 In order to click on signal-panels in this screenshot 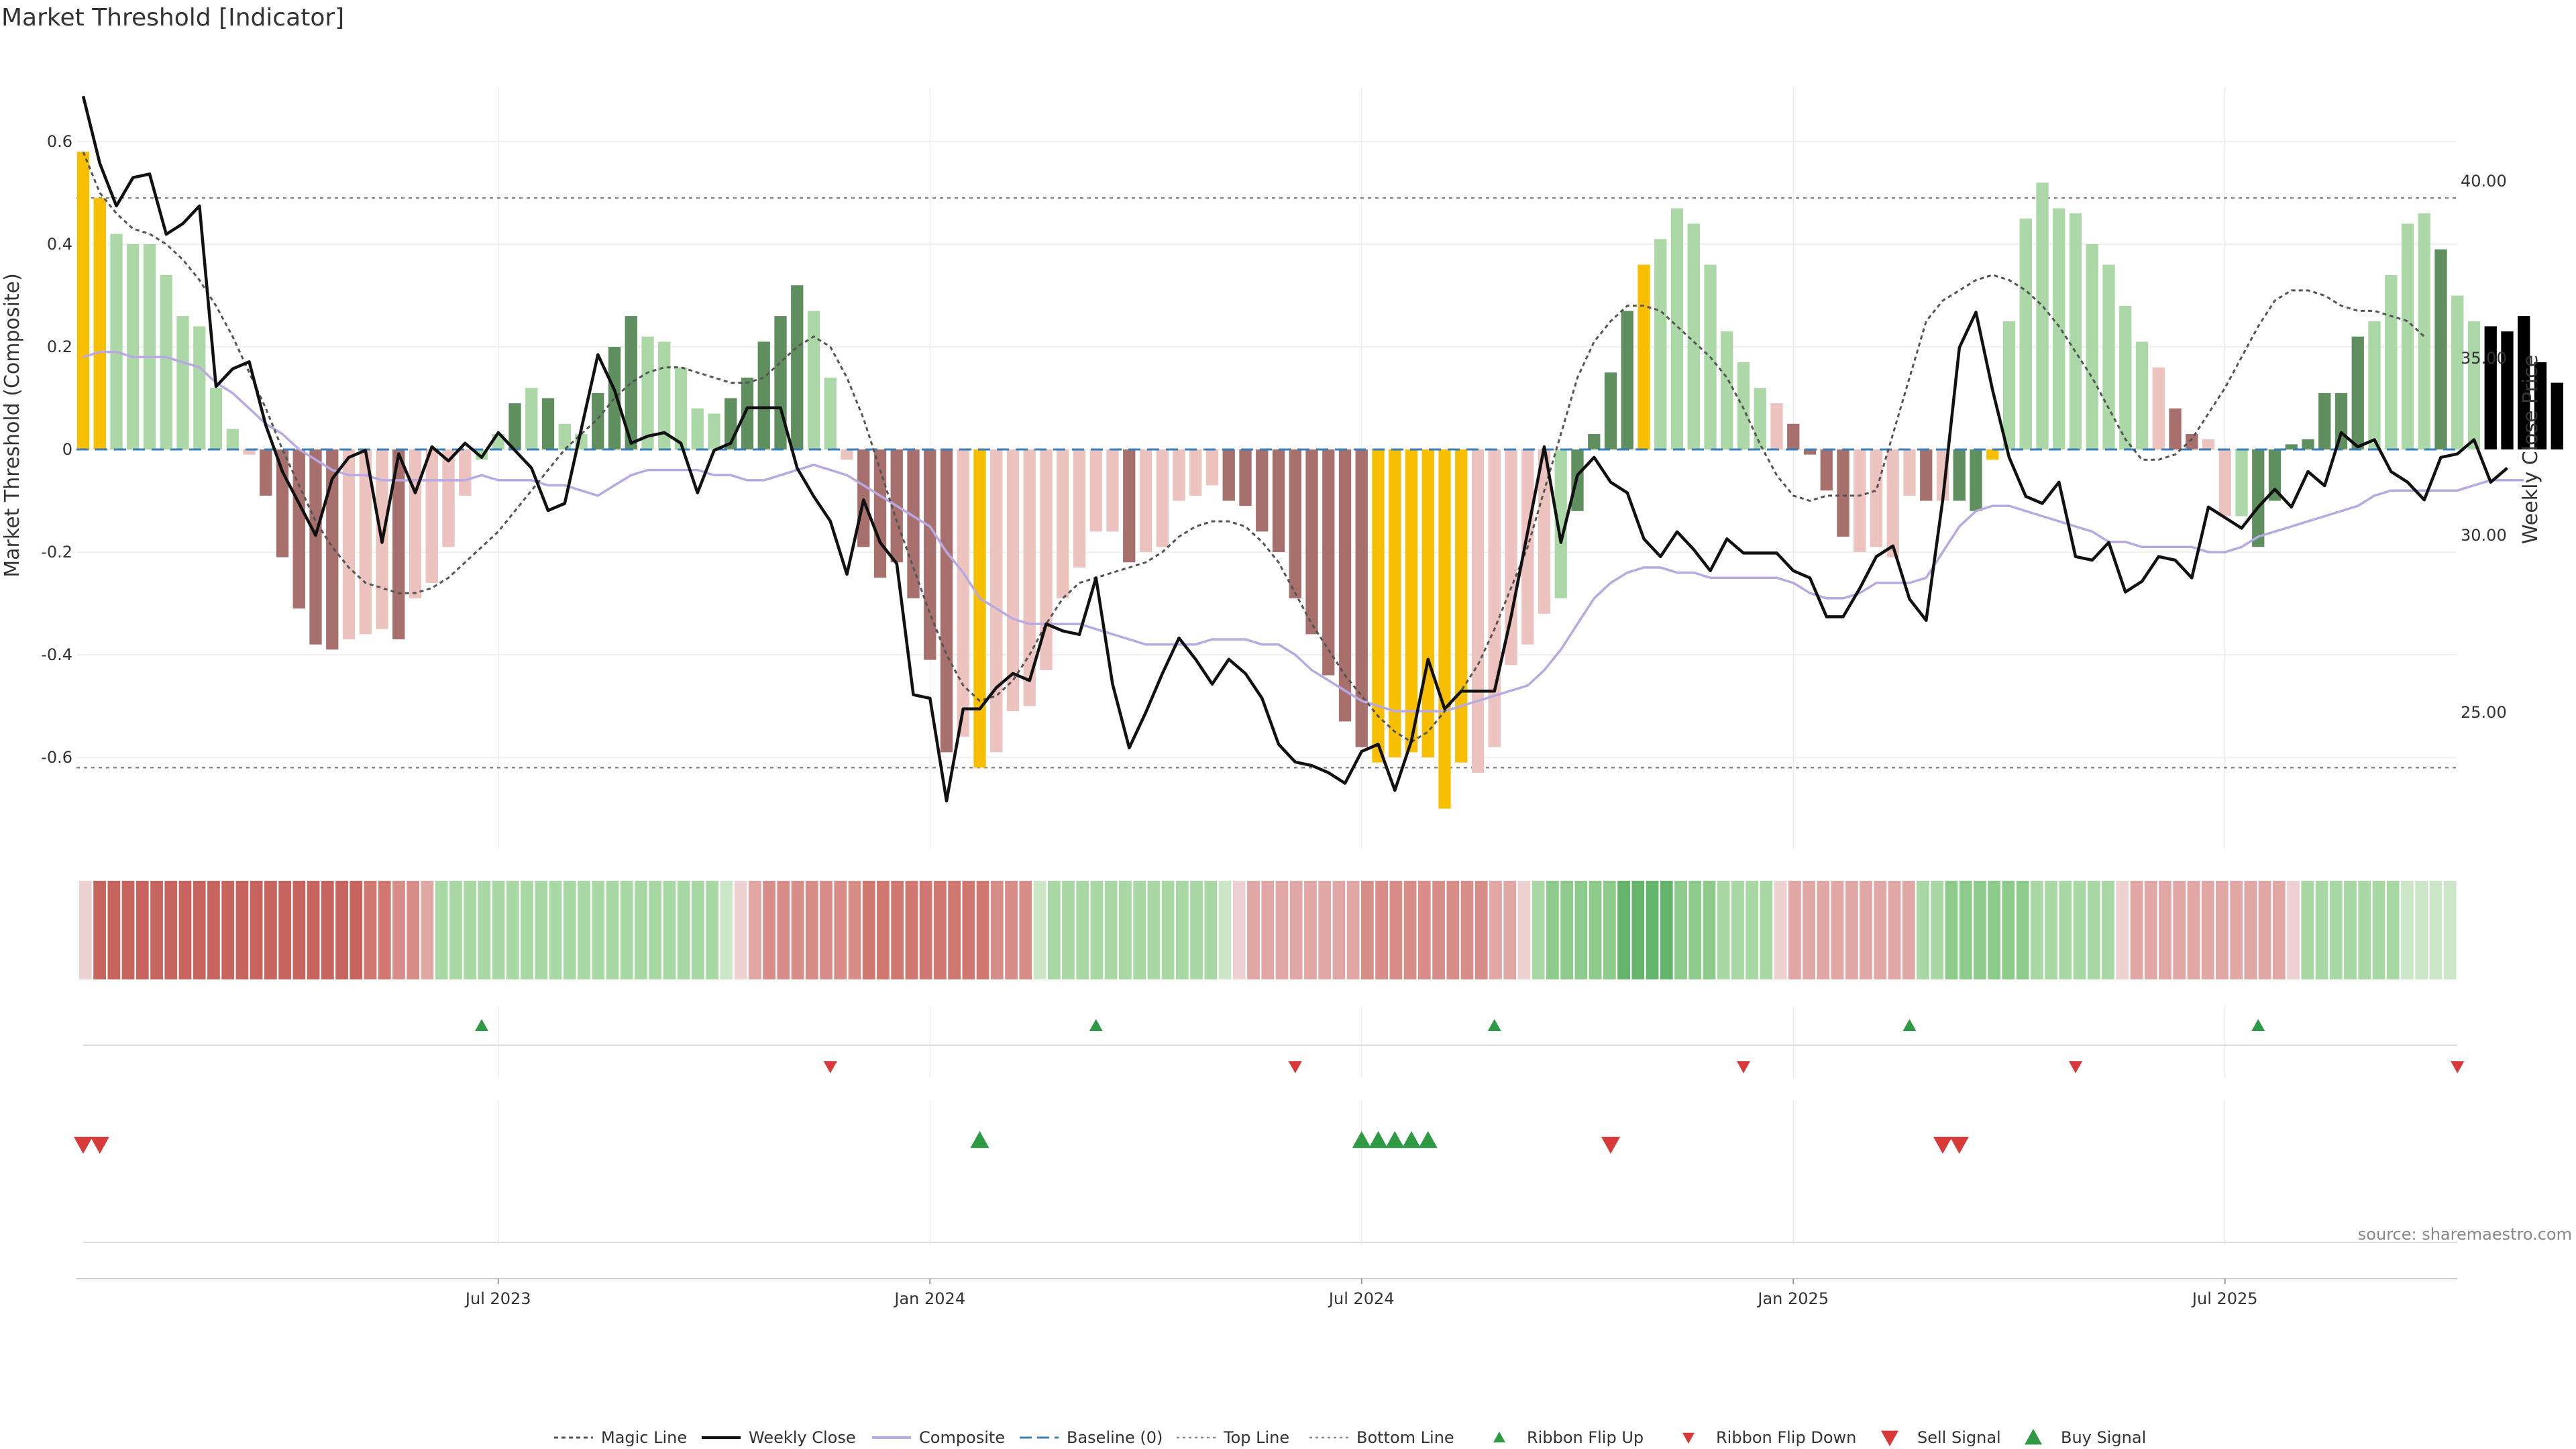, I will do `click(1269, 1131)`.